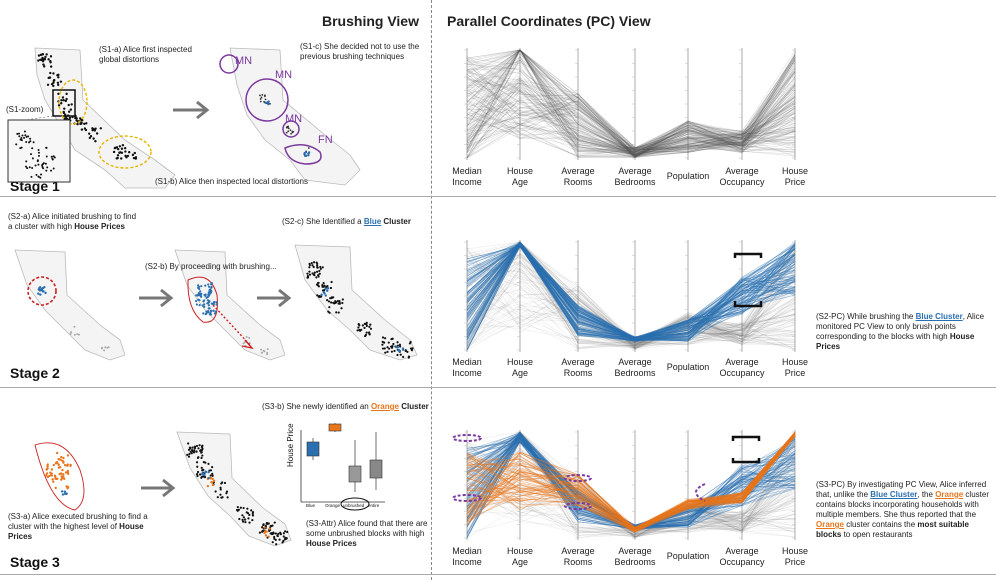  Describe the element at coordinates (313, 449) in the screenshot. I see `boxplot-blue` at that location.